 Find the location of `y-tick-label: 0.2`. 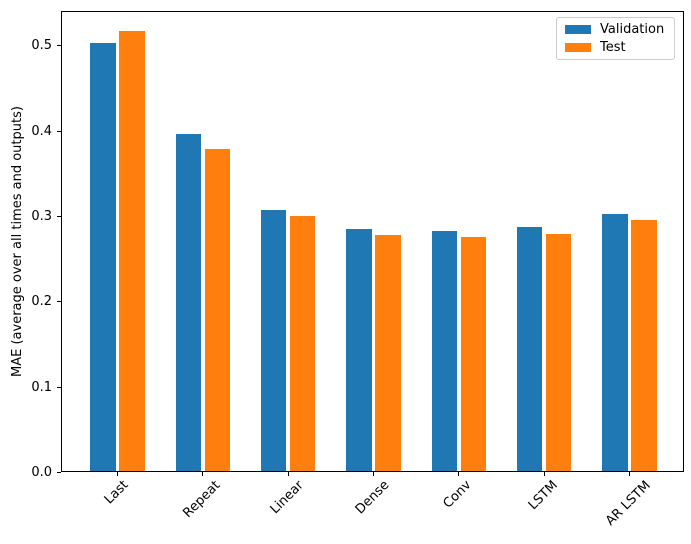

y-tick-label: 0.2 is located at coordinates (41, 302).